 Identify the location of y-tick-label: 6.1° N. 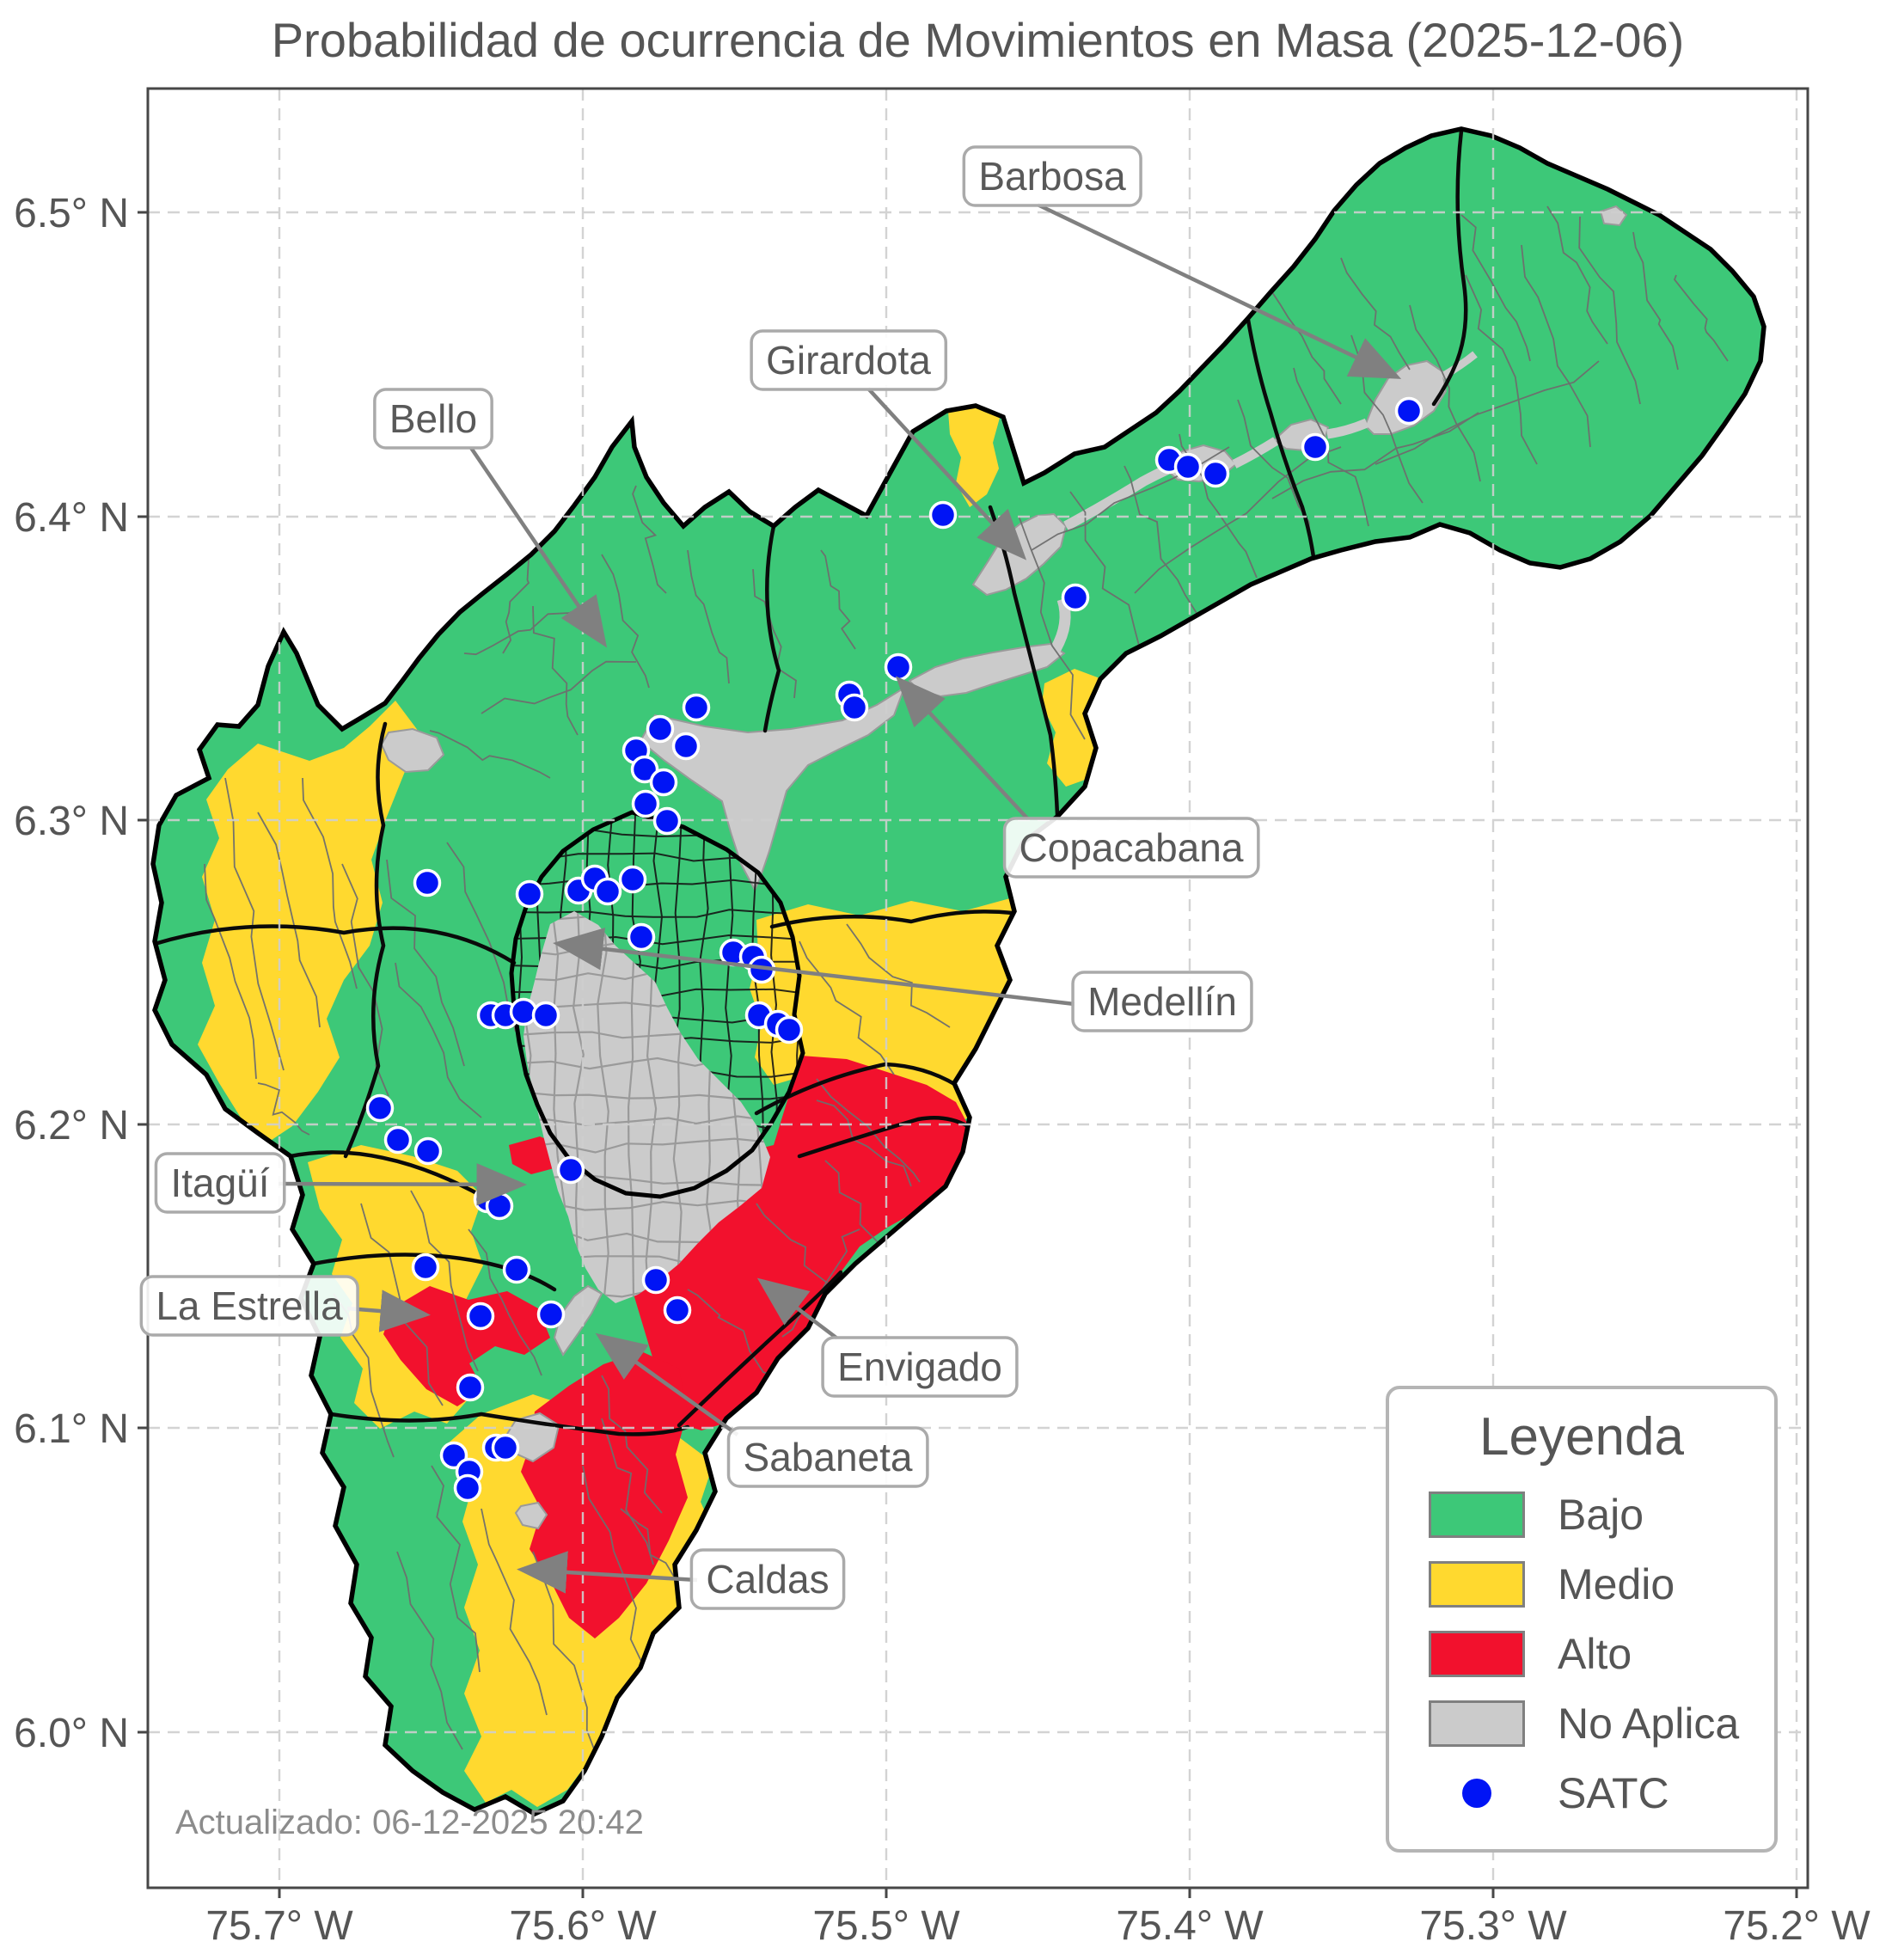
(71, 1429).